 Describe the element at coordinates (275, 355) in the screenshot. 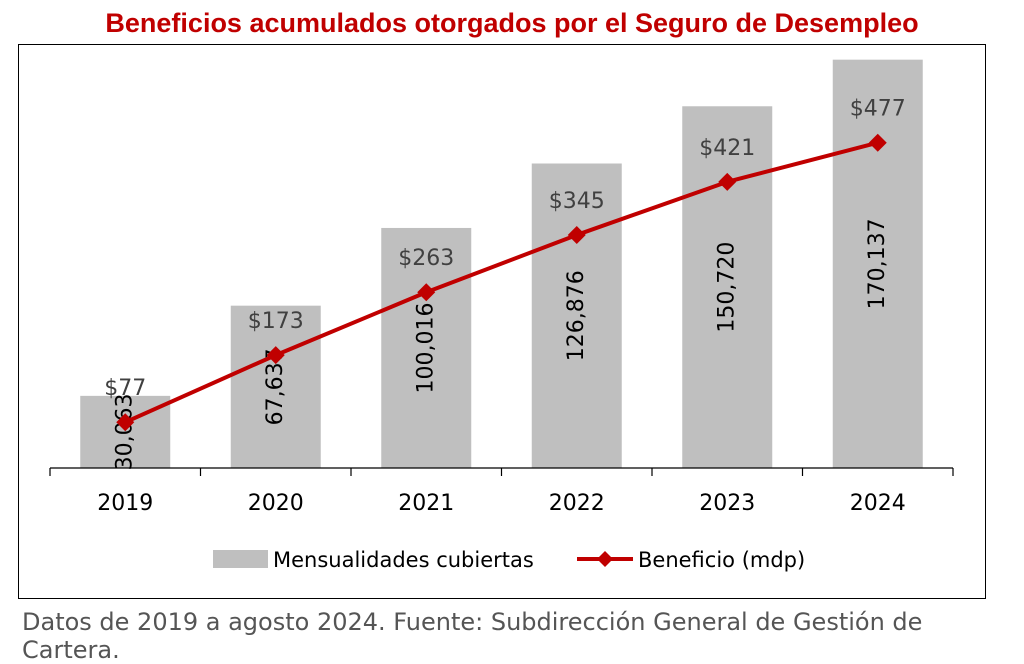

I see `line-point-2020` at that location.